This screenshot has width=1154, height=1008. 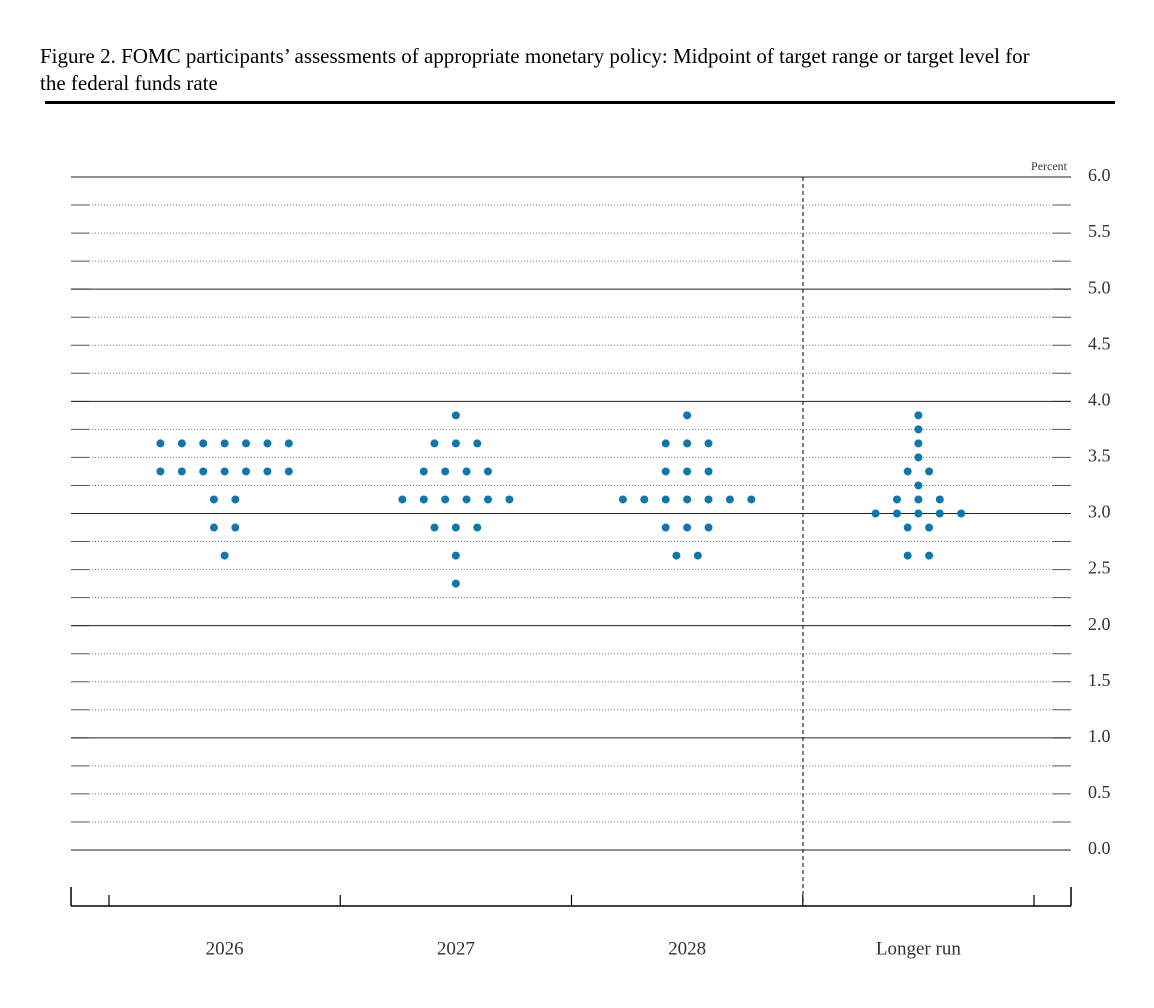 I want to click on y-tick-label: 2.5, so click(x=1099, y=568).